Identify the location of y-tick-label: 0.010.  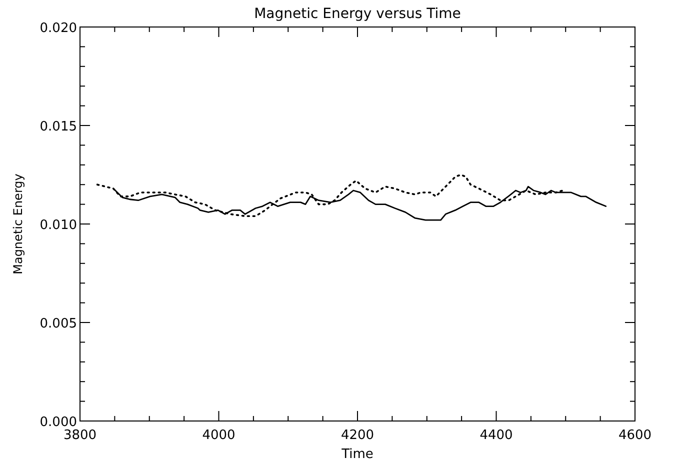
(58, 225).